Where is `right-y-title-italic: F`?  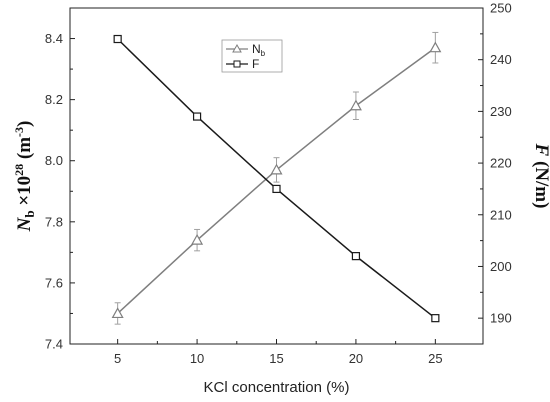
right-y-title-italic: F is located at coordinates (540, 150).